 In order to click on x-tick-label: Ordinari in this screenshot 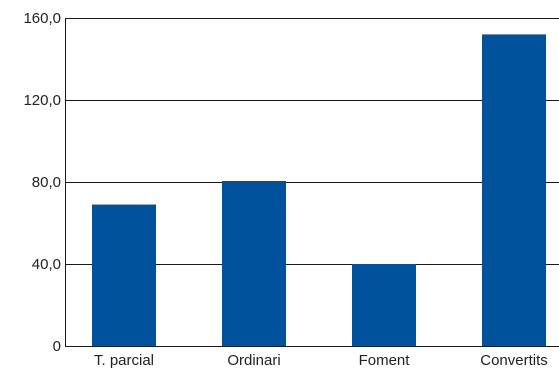, I will do `click(253, 360)`.